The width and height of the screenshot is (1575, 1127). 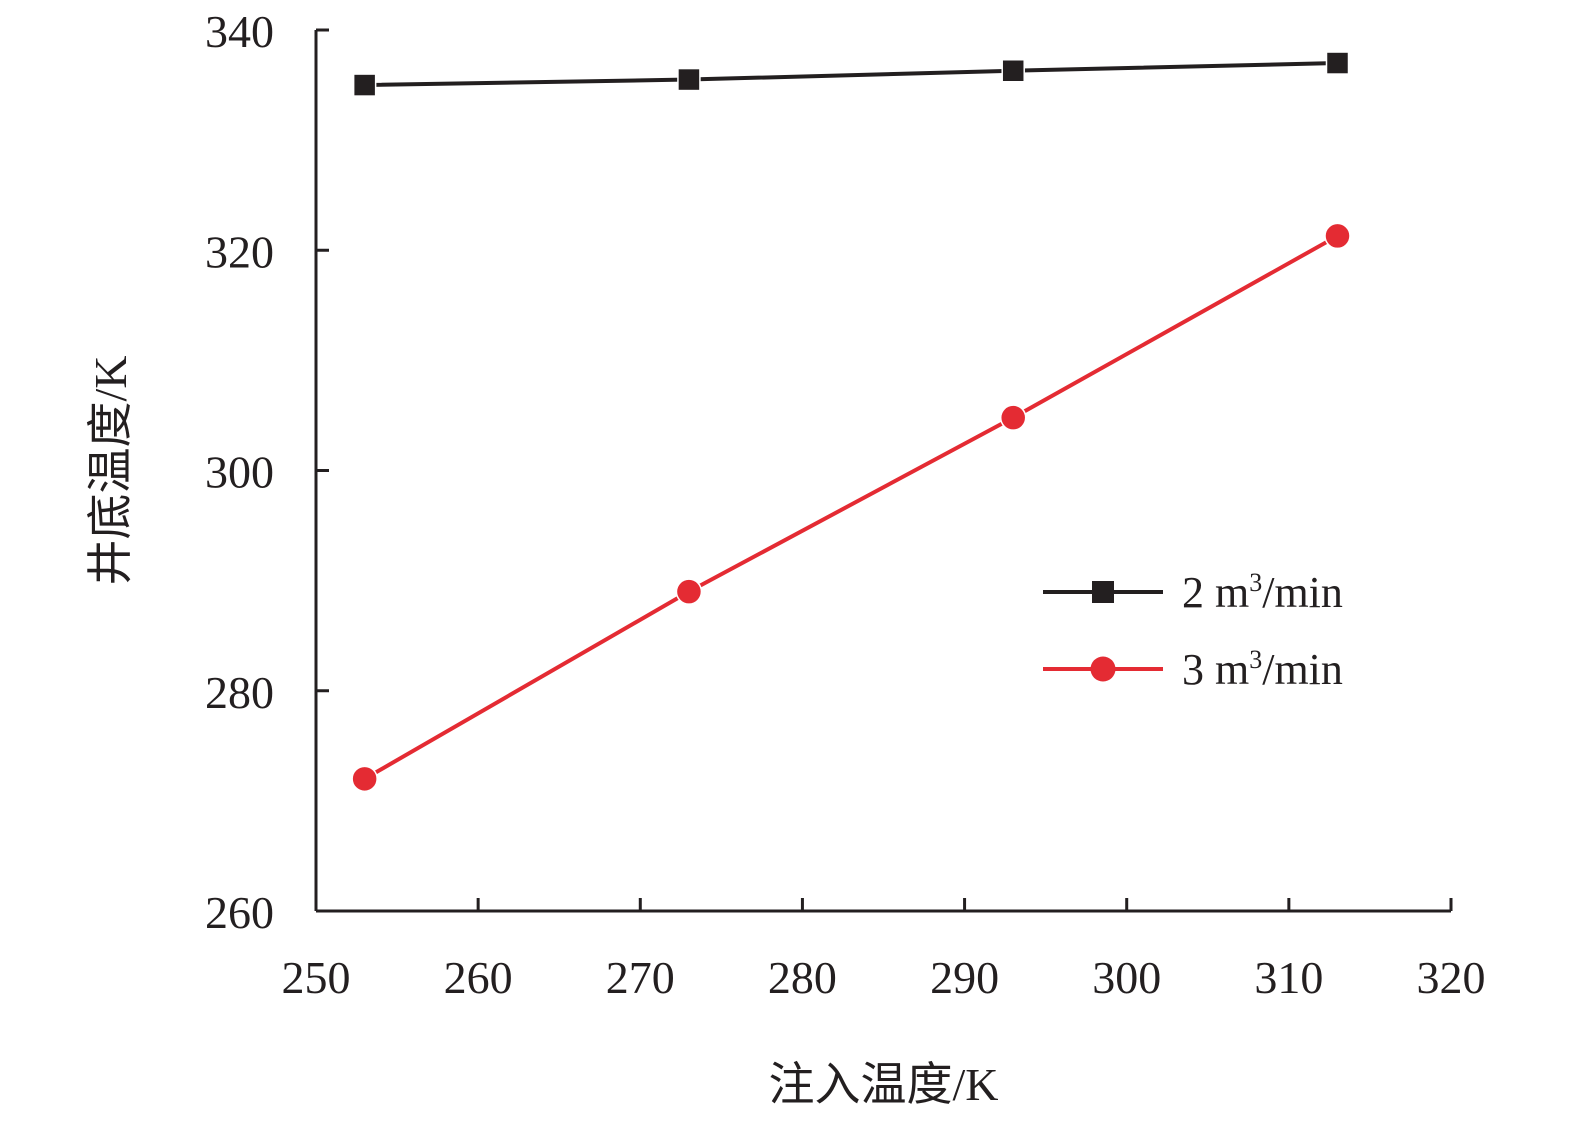 What do you see at coordinates (239, 251) in the screenshot?
I see `y-tick-label: 320` at bounding box center [239, 251].